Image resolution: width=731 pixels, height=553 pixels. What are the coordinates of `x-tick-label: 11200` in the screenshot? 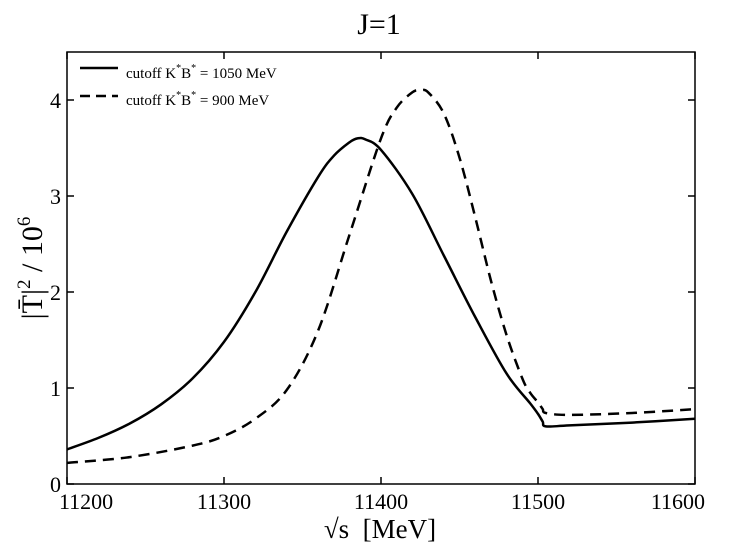 It's located at (86, 501).